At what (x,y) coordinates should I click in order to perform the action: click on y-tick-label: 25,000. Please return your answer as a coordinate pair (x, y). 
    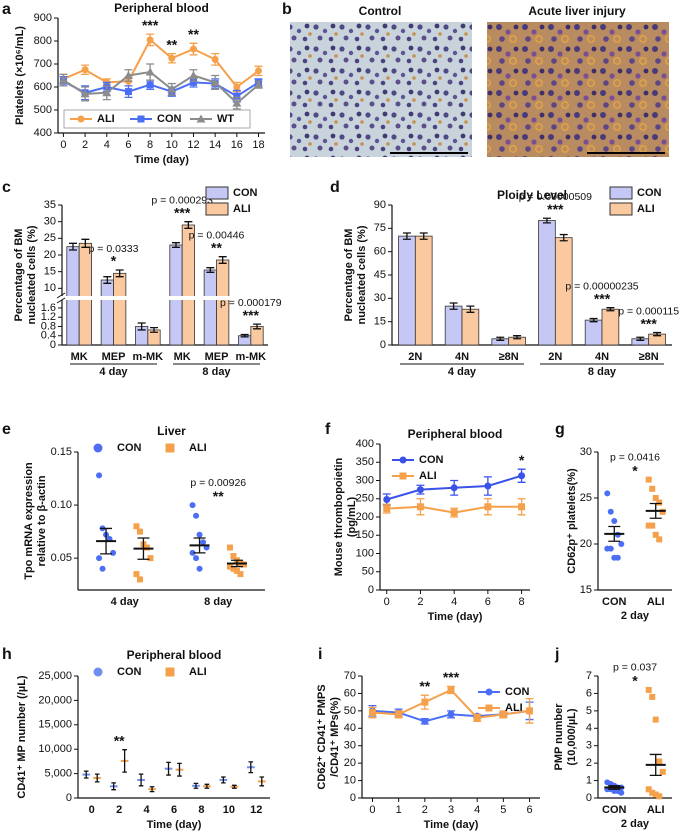
    Looking at the image, I should click on (55, 676).